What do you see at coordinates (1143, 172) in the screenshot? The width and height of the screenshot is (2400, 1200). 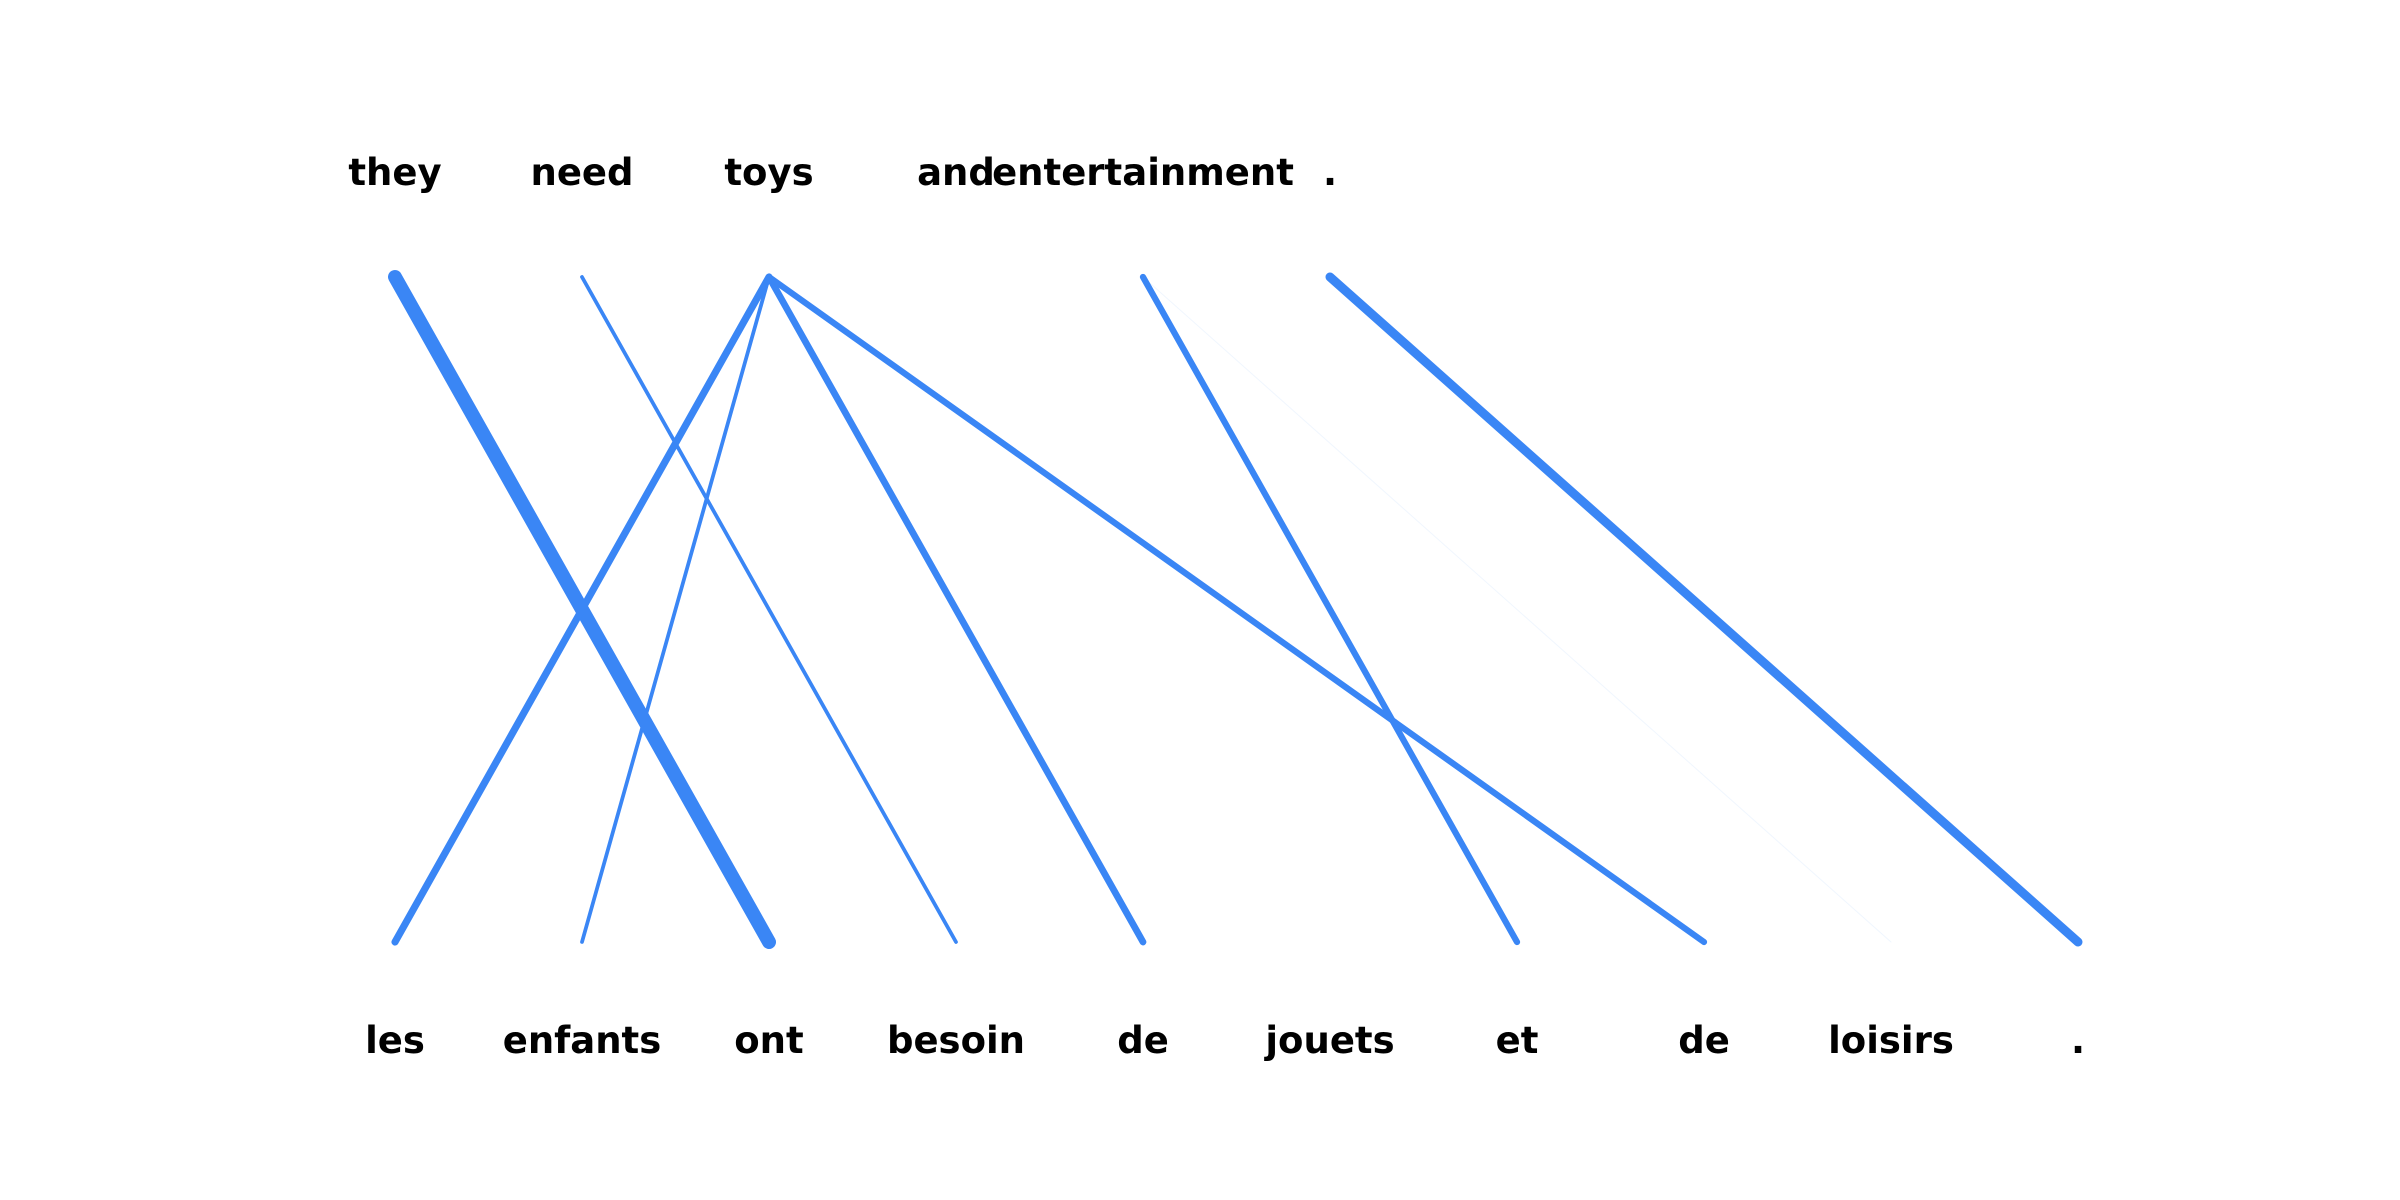 I see `source-token: entertainment` at bounding box center [1143, 172].